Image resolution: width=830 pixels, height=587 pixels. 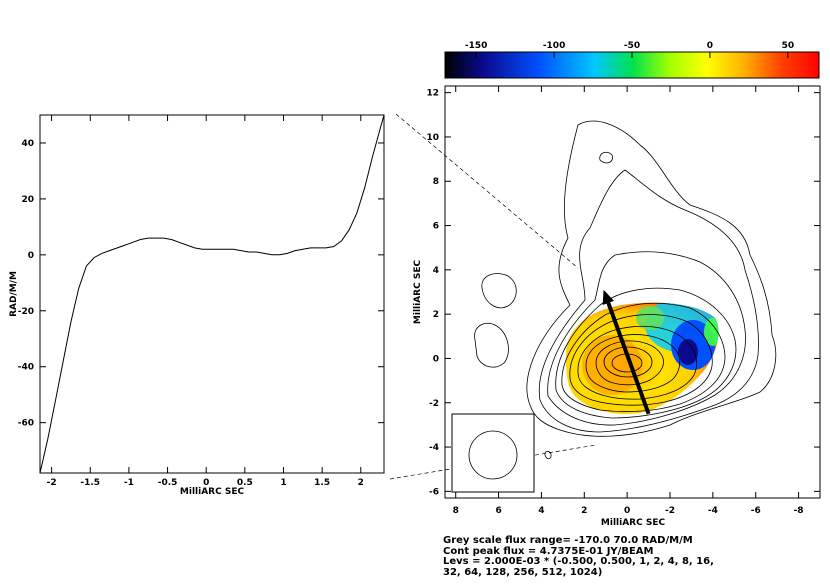 I want to click on map-y-tick-label: -2, so click(x=434, y=404).